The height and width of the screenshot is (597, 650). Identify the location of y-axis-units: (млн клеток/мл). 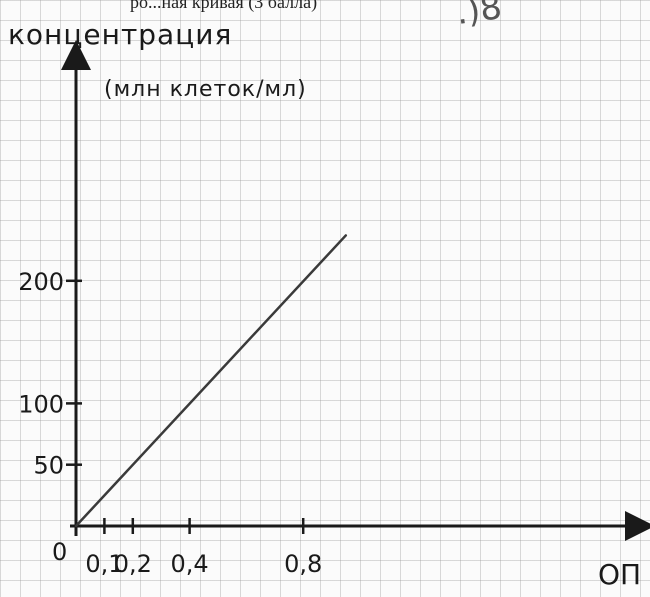
(205, 89).